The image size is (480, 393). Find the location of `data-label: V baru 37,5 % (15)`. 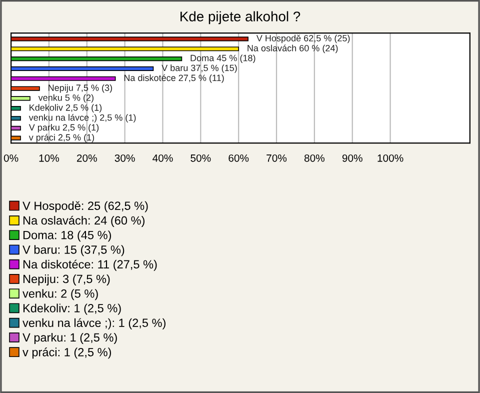

data-label: V baru 37,5 % (15) is located at coordinates (199, 68).